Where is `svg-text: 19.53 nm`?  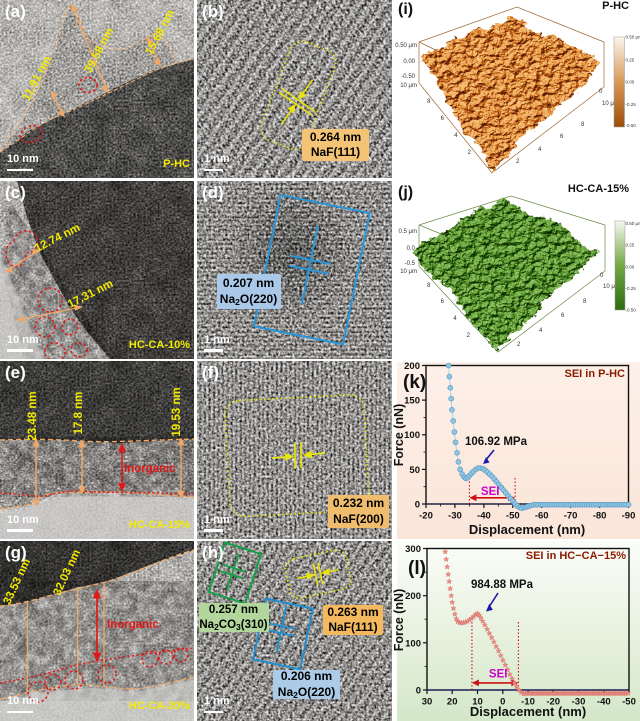
svg-text: 19.53 nm is located at coordinates (177, 411).